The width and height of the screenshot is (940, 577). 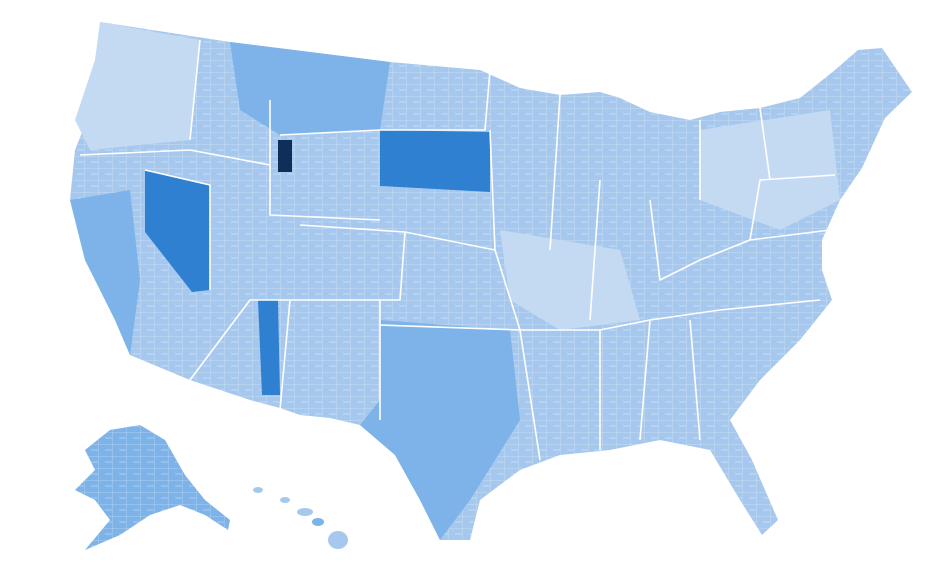 I want to click on wyoming-county, so click(x=285, y=156).